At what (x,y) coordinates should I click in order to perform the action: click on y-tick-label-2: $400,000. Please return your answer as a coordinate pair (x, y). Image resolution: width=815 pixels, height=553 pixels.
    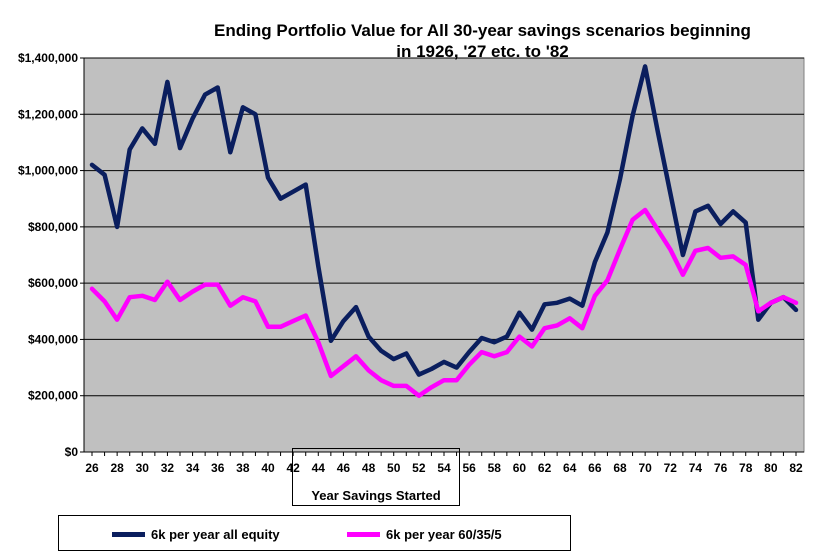
    Looking at the image, I should click on (53, 339).